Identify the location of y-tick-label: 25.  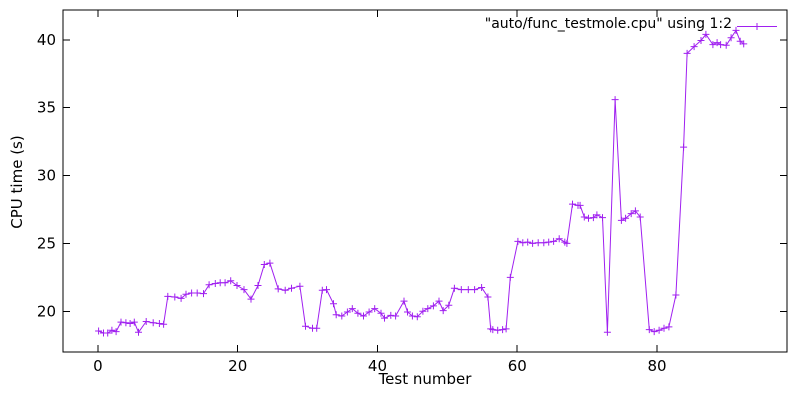
(46, 243).